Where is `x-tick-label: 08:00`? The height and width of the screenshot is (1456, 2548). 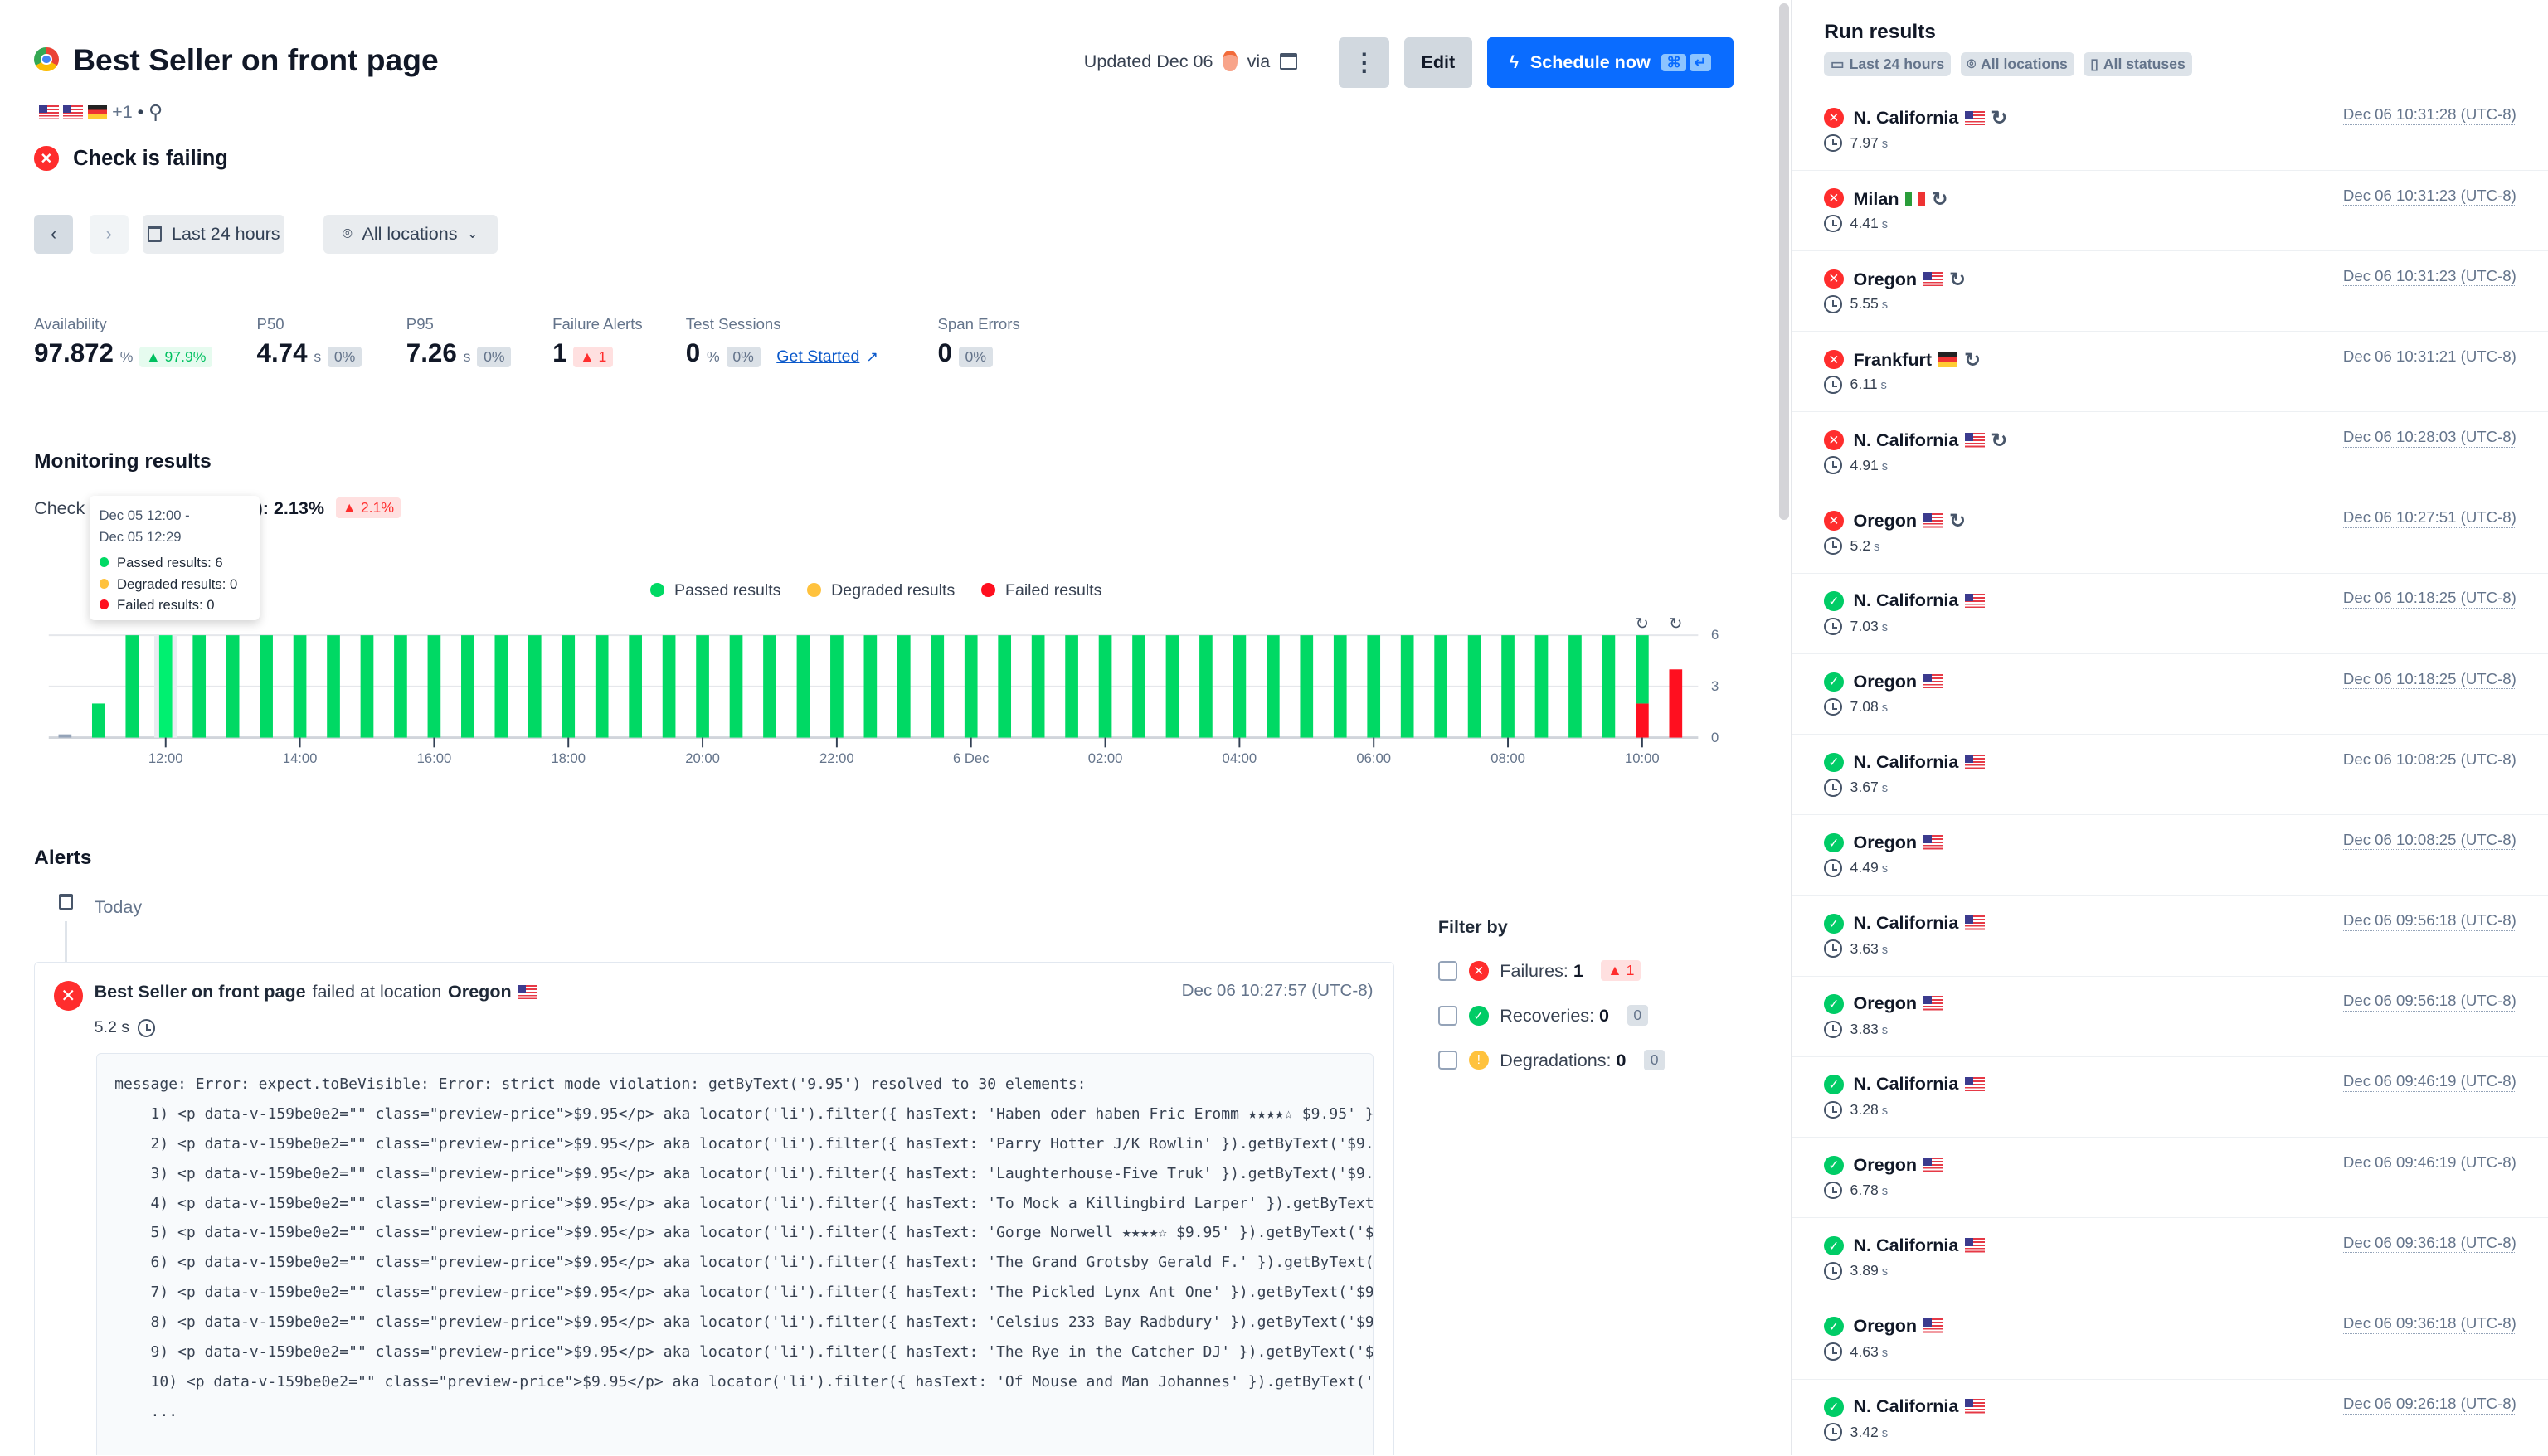 x-tick-label: 08:00 is located at coordinates (1507, 758).